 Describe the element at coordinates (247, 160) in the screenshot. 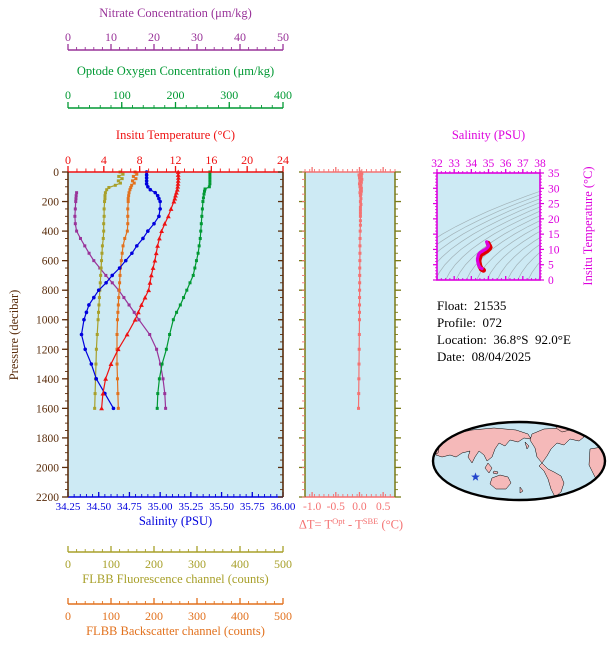

I see `temperature-tick-label: 20` at that location.